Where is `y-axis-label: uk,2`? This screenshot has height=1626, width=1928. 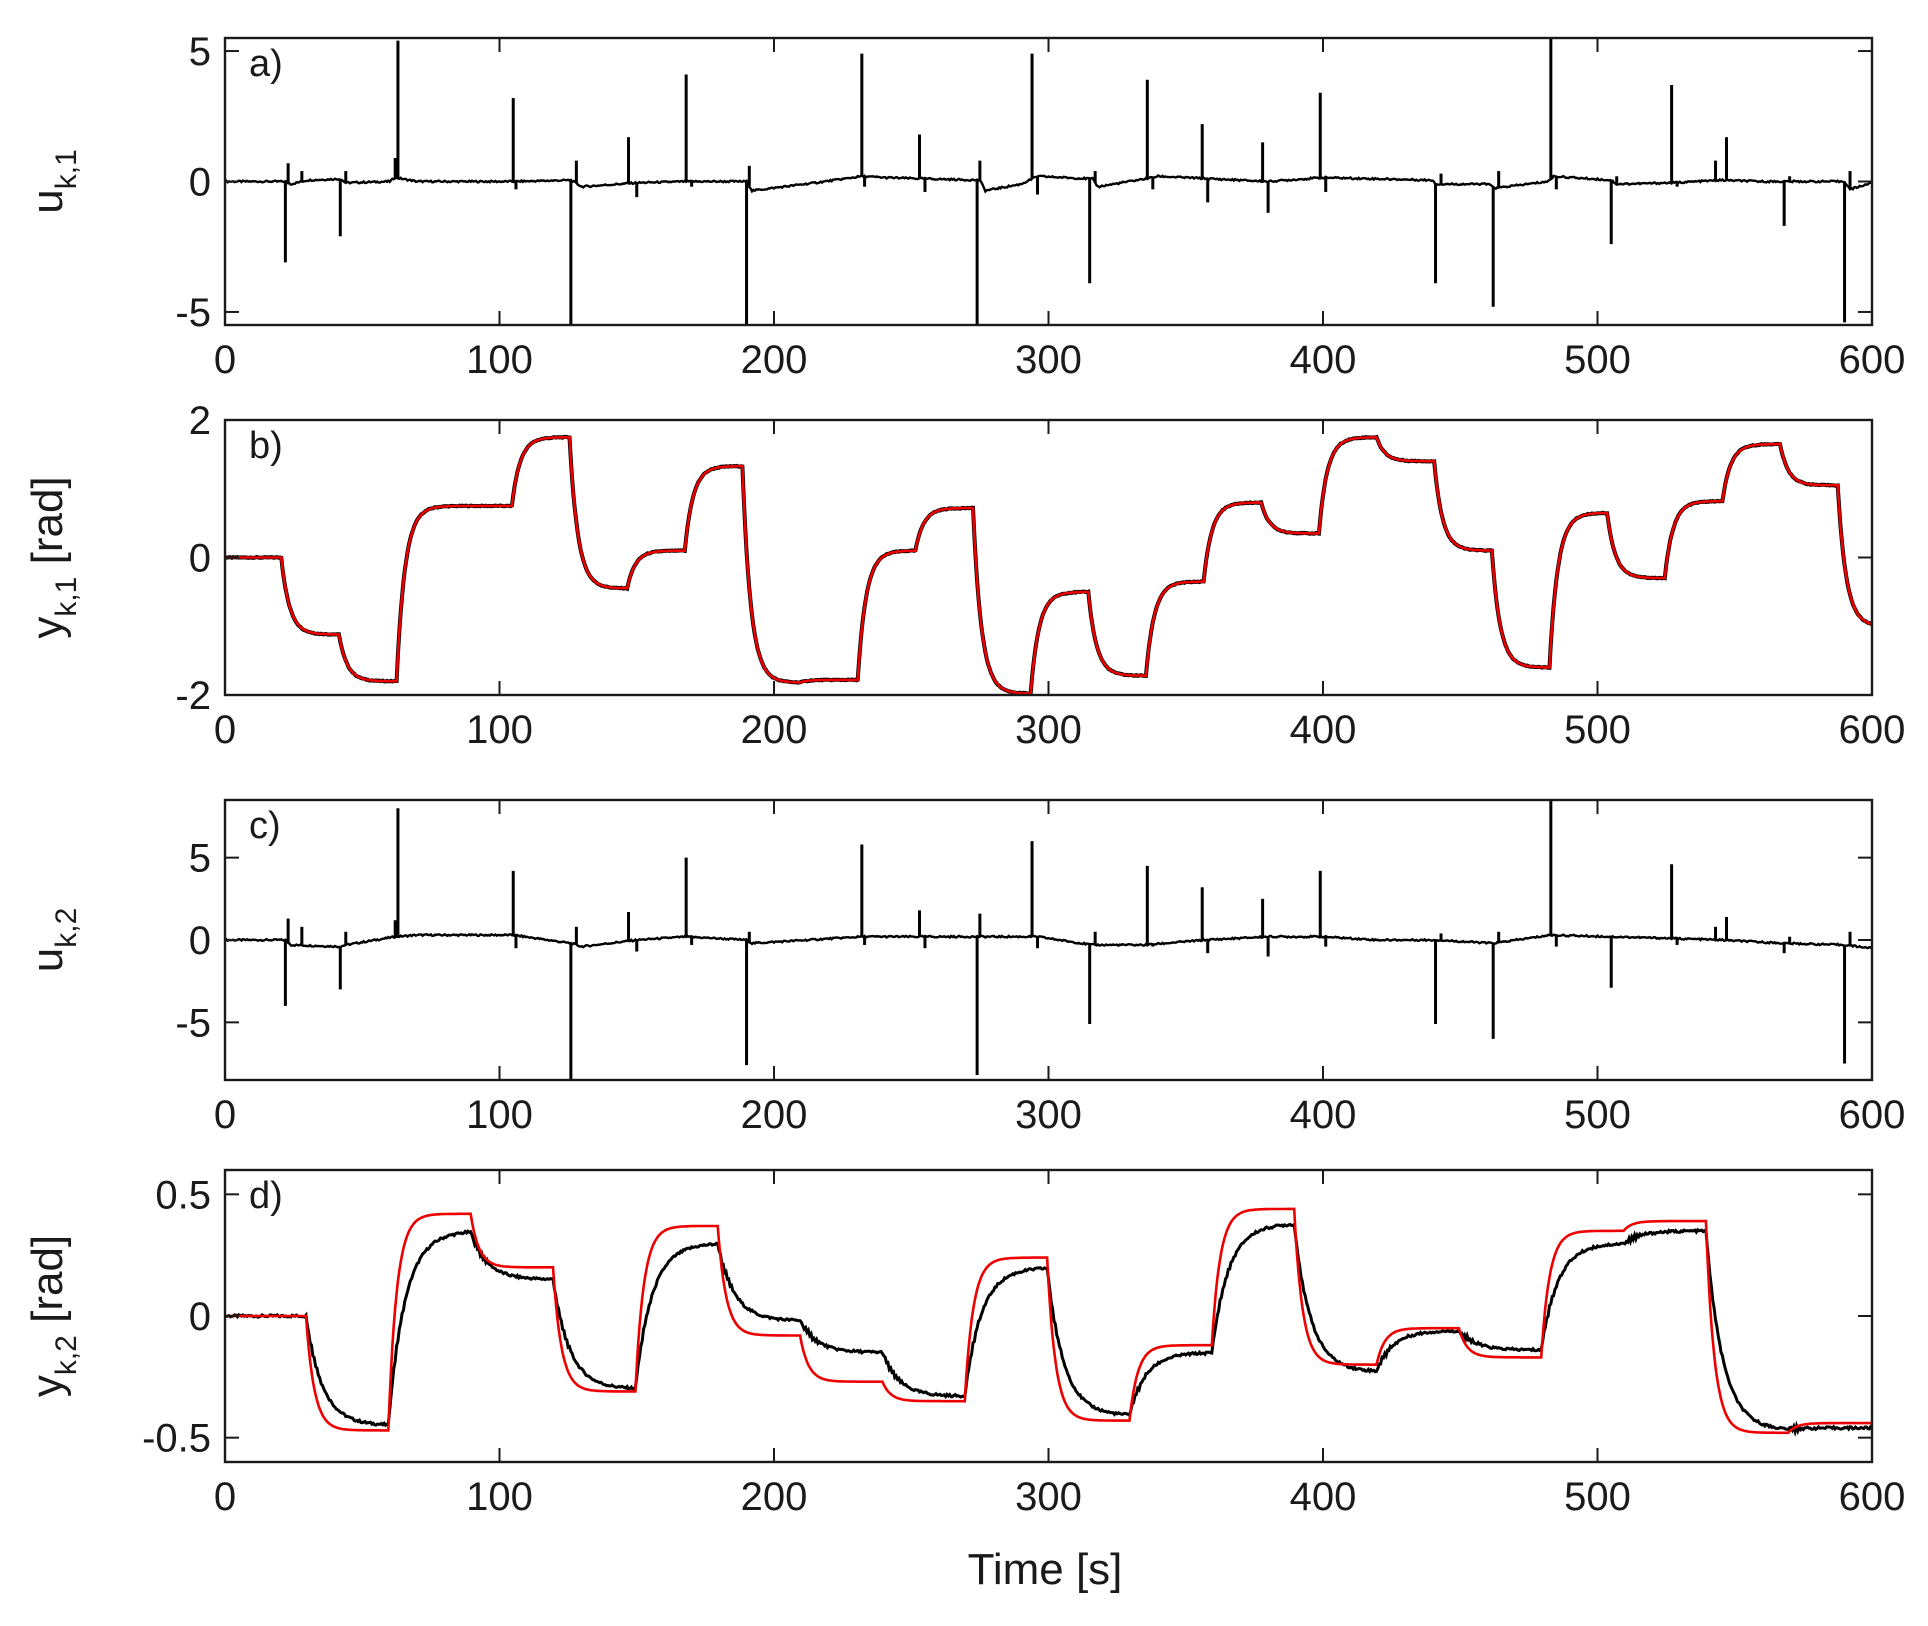
y-axis-label: uk,2 is located at coordinates (53, 940).